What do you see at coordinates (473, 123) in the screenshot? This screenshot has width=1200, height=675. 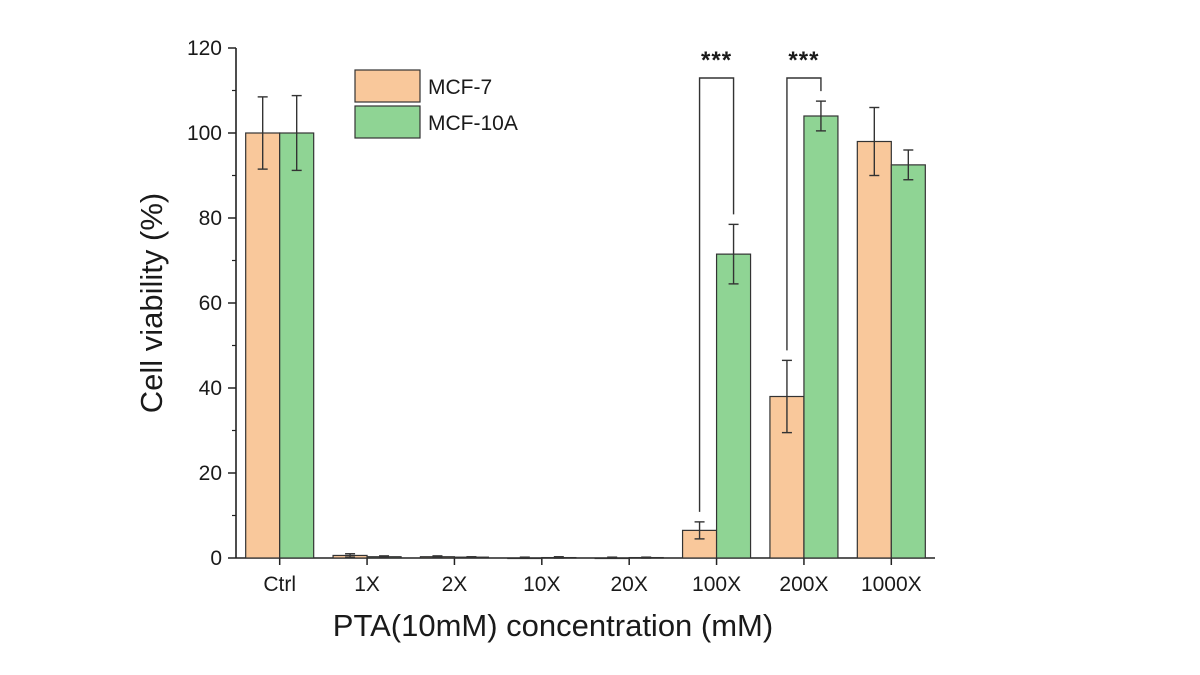 I see `legend-label: MCF-10A` at bounding box center [473, 123].